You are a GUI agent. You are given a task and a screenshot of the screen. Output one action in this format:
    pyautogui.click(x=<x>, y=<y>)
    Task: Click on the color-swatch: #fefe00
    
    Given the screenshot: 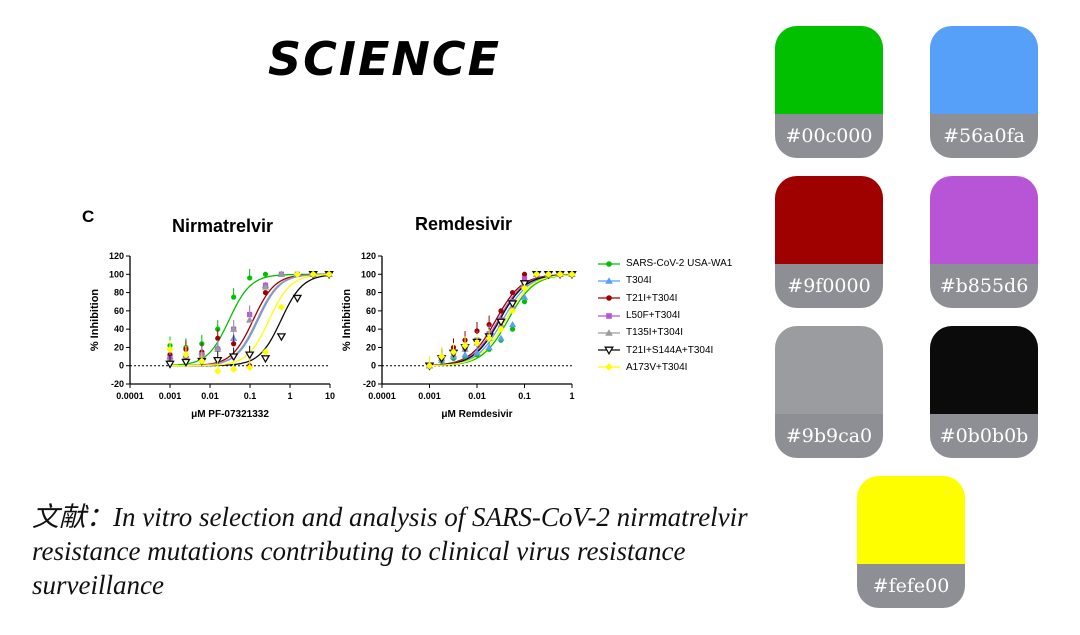 What is the action you would take?
    pyautogui.click(x=911, y=542)
    